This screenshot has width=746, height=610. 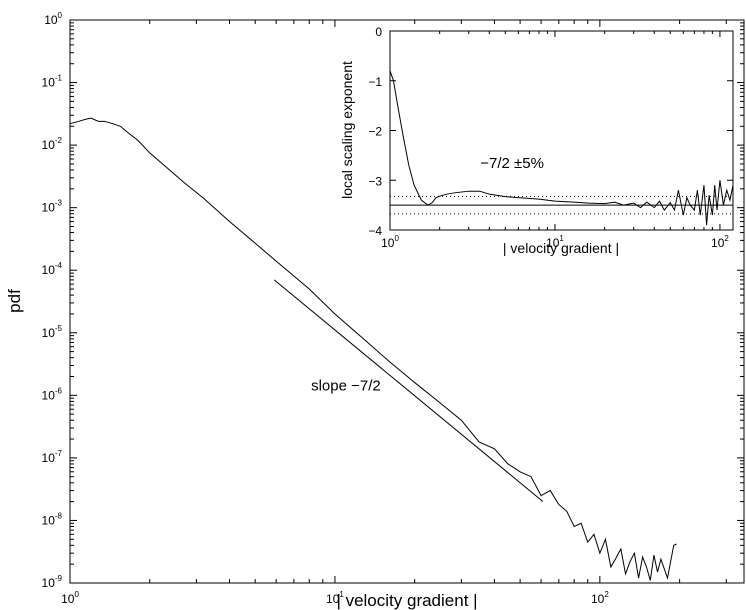 What do you see at coordinates (408, 390) in the screenshot?
I see `series-line-reference-slope` at bounding box center [408, 390].